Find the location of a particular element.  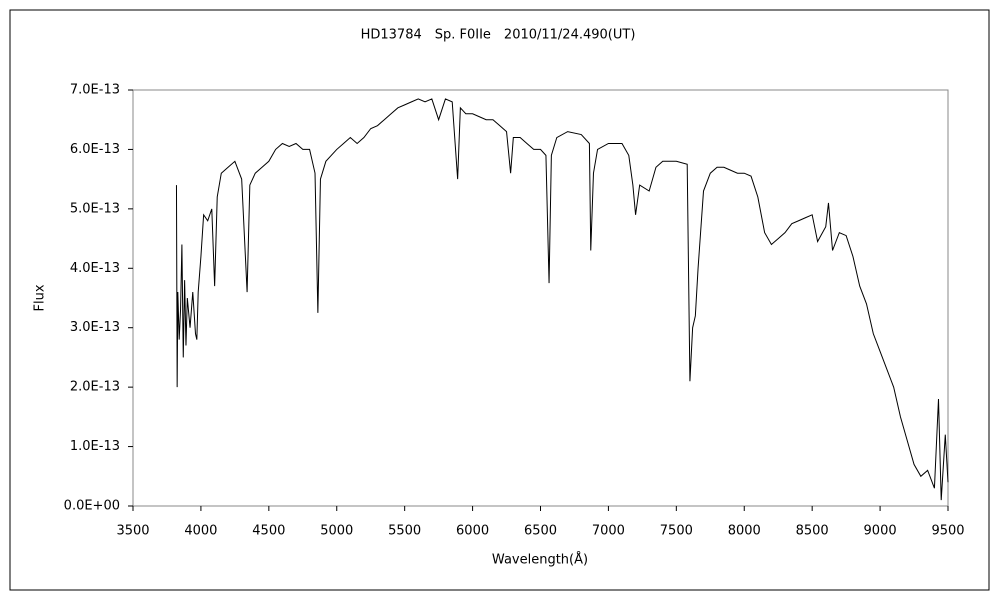

chart-title: HD13784 Sp. F0IIe 2010/11/24.490(UT) is located at coordinates (498, 35).